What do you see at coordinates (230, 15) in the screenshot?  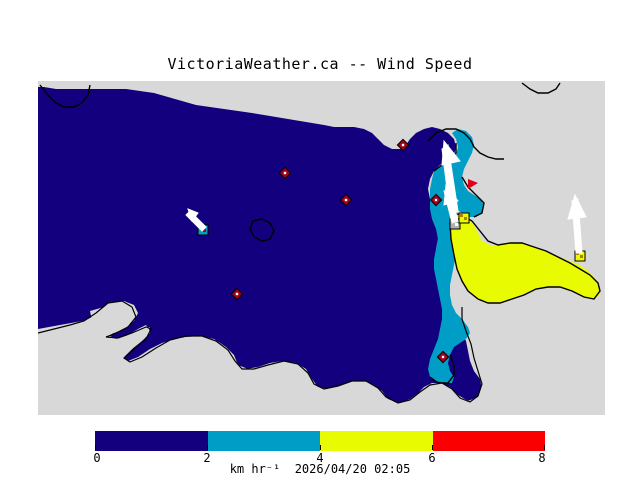 I see `colorbar-shadow` at bounding box center [230, 15].